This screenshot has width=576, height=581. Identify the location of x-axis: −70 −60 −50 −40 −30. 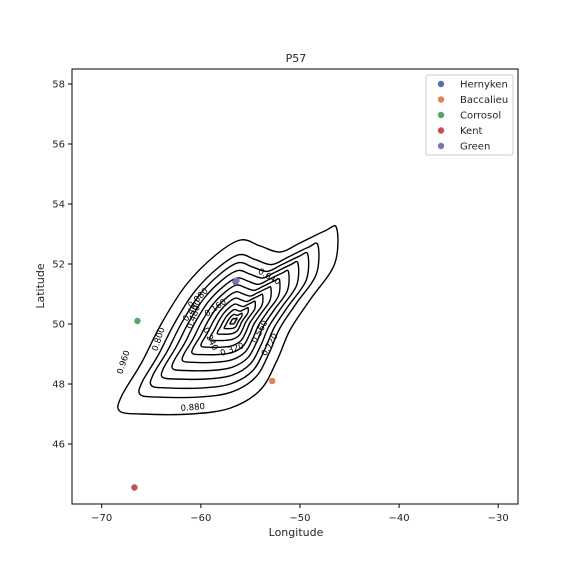
(300, 514).